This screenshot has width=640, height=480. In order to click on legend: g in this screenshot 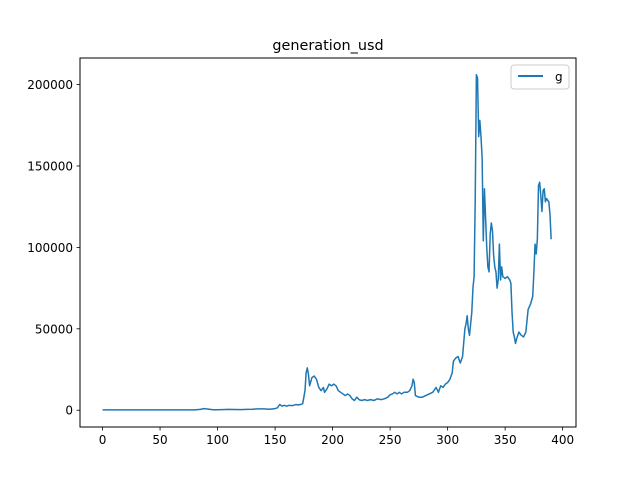, I will do `click(540, 77)`.